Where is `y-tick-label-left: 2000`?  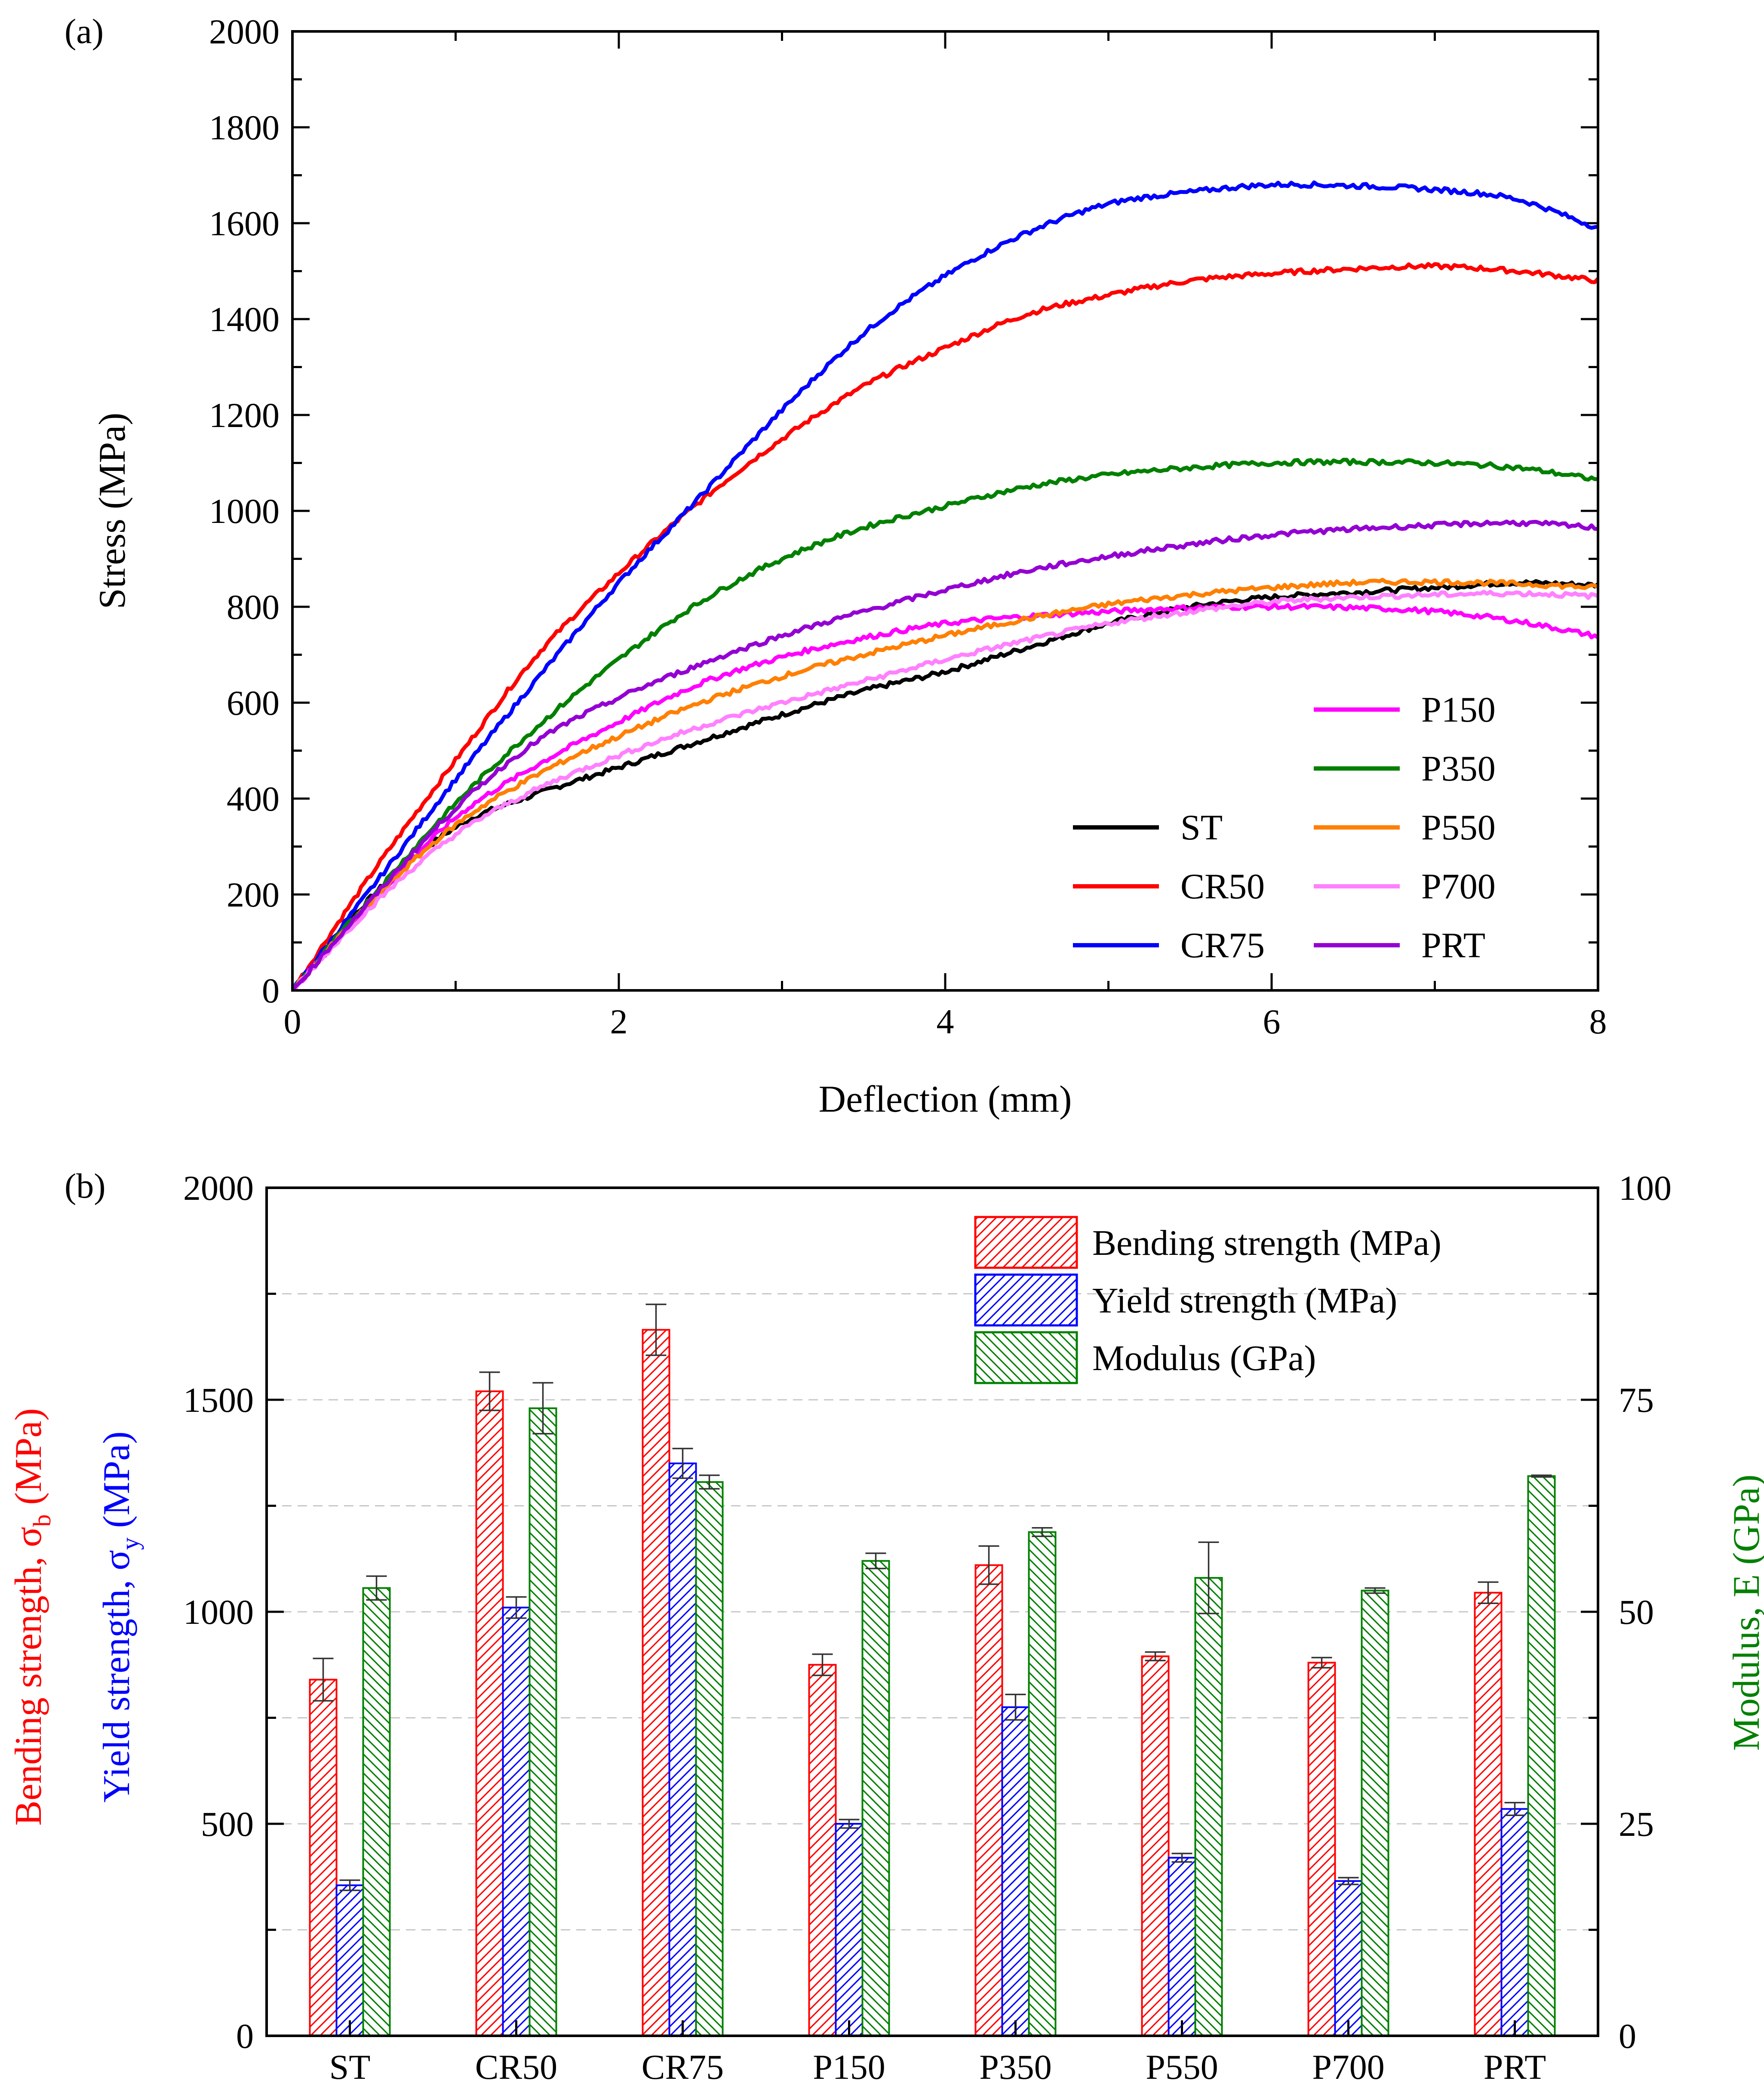
y-tick-label-left: 2000 is located at coordinates (219, 1188).